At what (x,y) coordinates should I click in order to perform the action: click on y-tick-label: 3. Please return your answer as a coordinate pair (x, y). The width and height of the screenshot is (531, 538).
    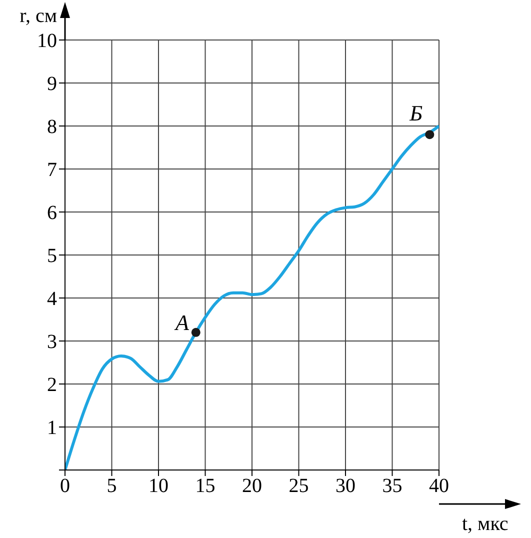
    Looking at the image, I should click on (52, 342).